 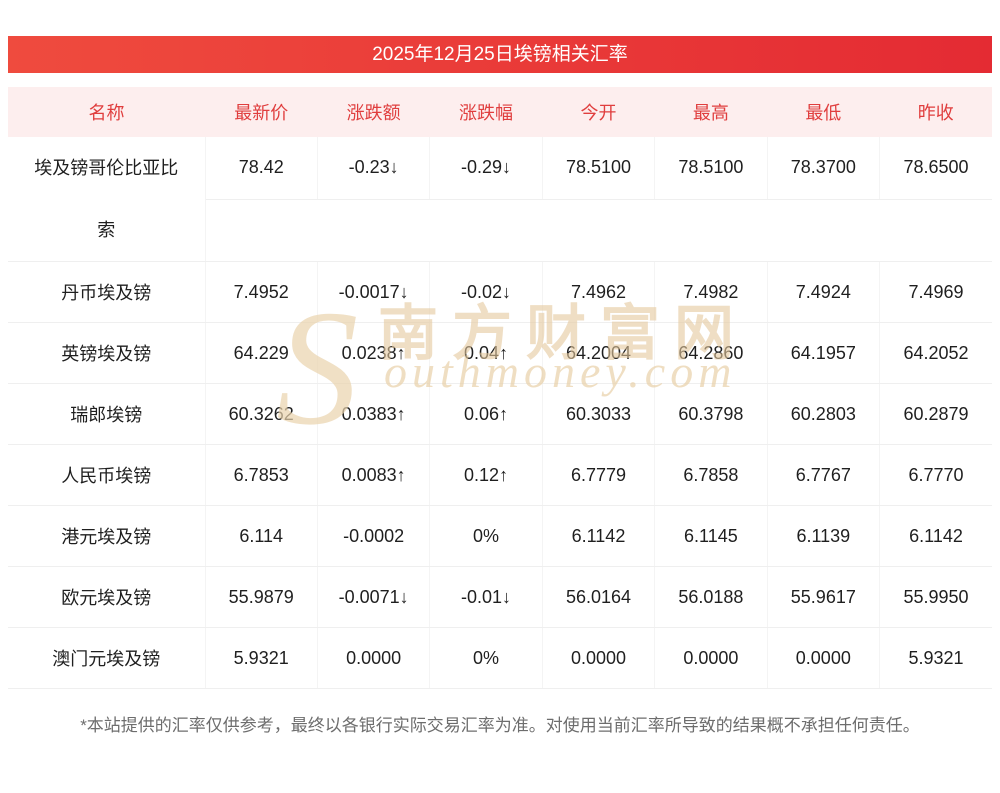 What do you see at coordinates (374, 168) in the screenshot?
I see `change-amount: -0.23↓` at bounding box center [374, 168].